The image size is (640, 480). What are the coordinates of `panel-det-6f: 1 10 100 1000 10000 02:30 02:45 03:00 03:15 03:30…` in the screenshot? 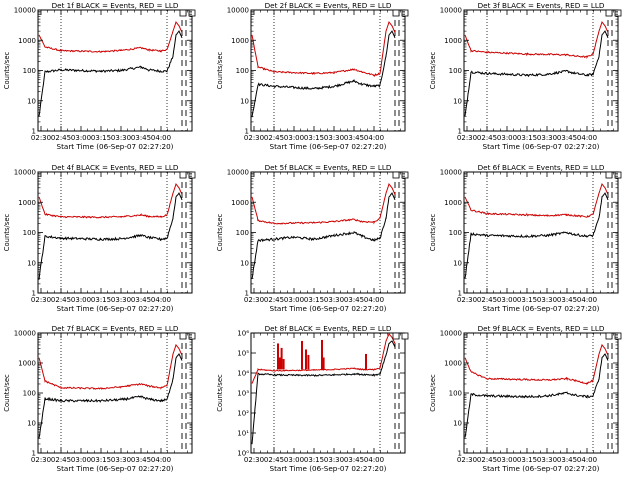 It's located at (525, 238).